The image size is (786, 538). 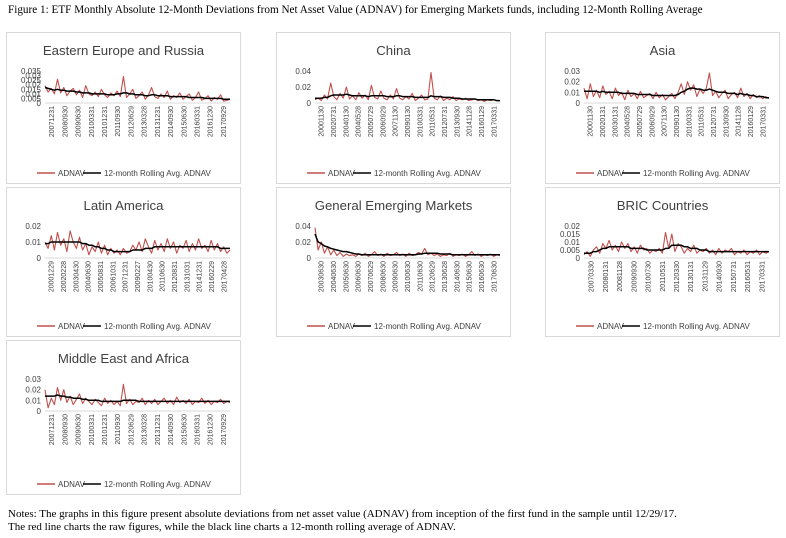 I want to click on x-tick-label: 20131129, so click(x=705, y=276).